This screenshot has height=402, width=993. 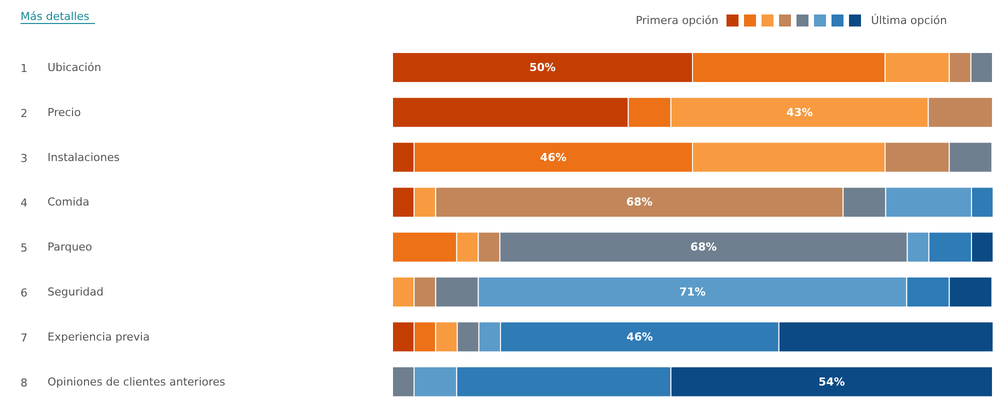 What do you see at coordinates (56, 247) in the screenshot?
I see `category-label: 5 Parqueo` at bounding box center [56, 247].